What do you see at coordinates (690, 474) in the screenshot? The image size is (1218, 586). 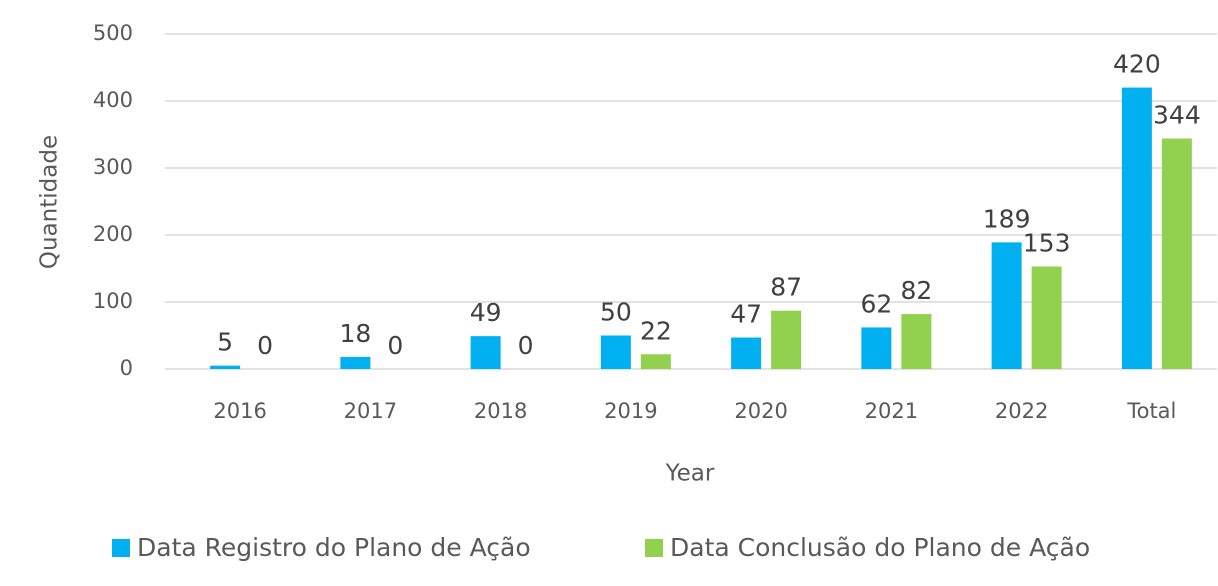 I see `x-axis-title: Year` at bounding box center [690, 474].